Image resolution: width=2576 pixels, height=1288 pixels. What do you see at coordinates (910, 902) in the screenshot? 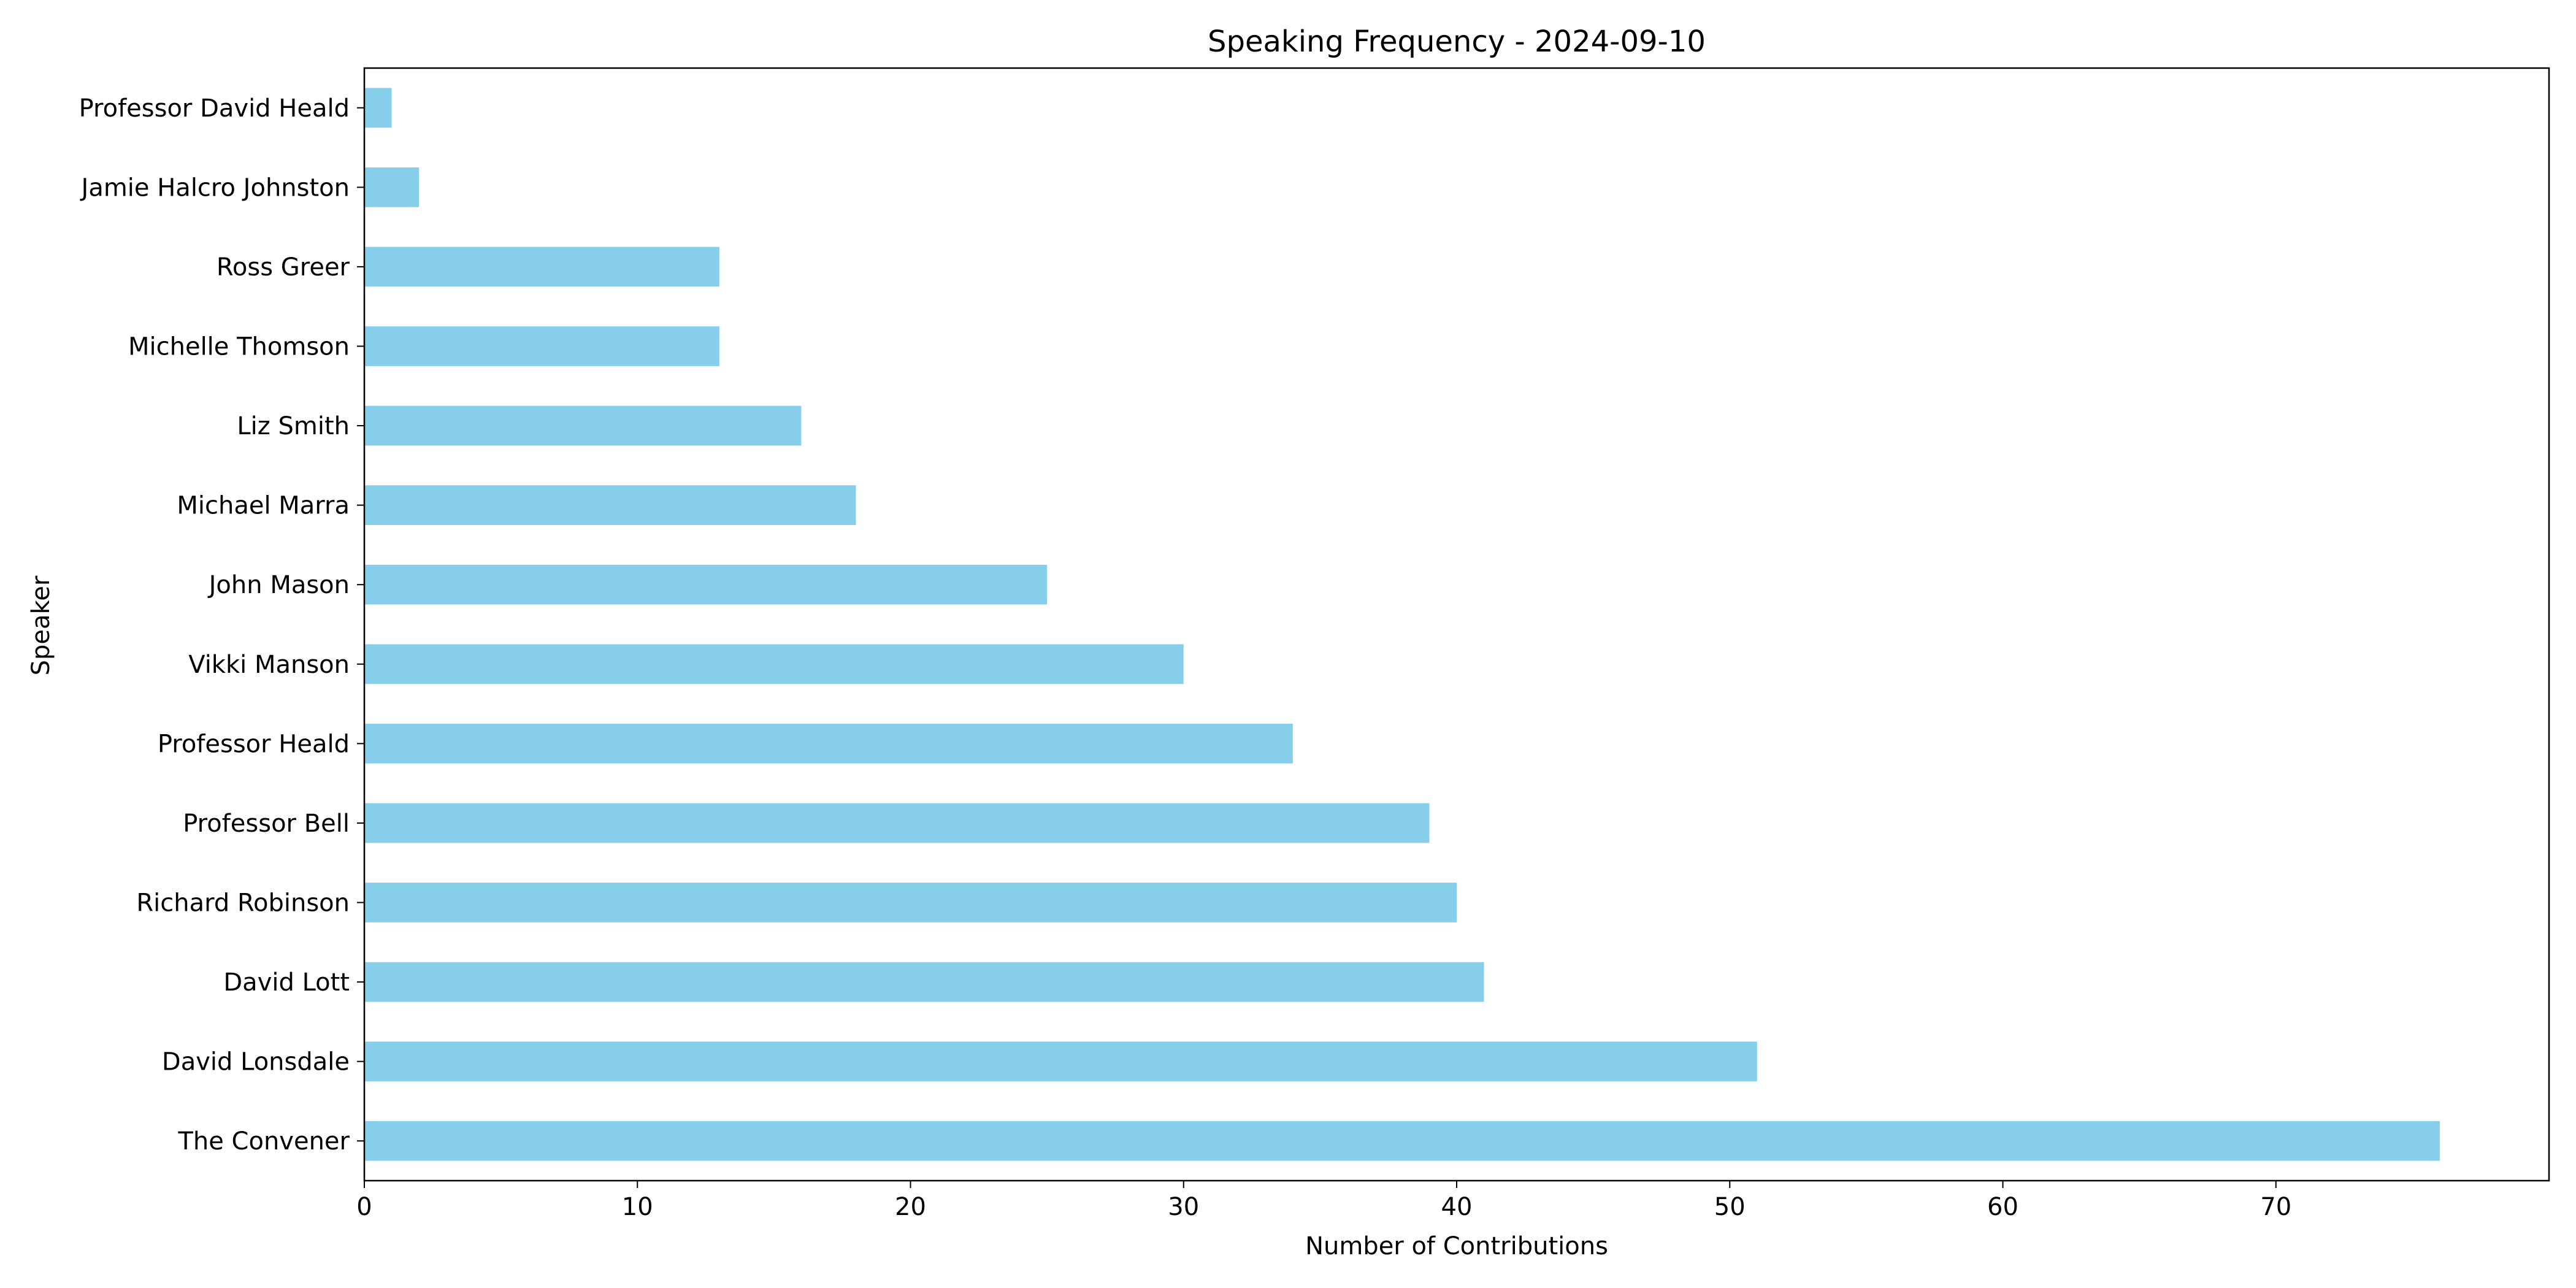
I see `bar-richard-robinson` at bounding box center [910, 902].